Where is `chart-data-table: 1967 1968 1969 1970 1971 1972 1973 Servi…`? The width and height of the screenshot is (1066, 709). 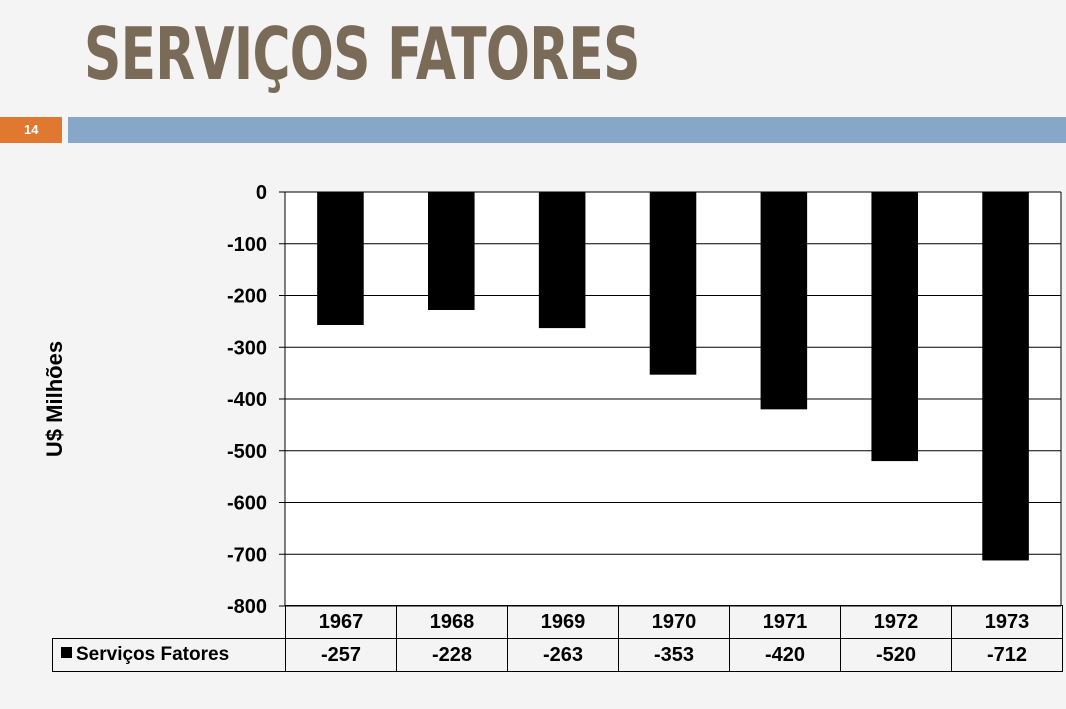
chart-data-table: 1967 1968 1969 1970 1971 1972 1973 Servi… is located at coordinates (557, 638).